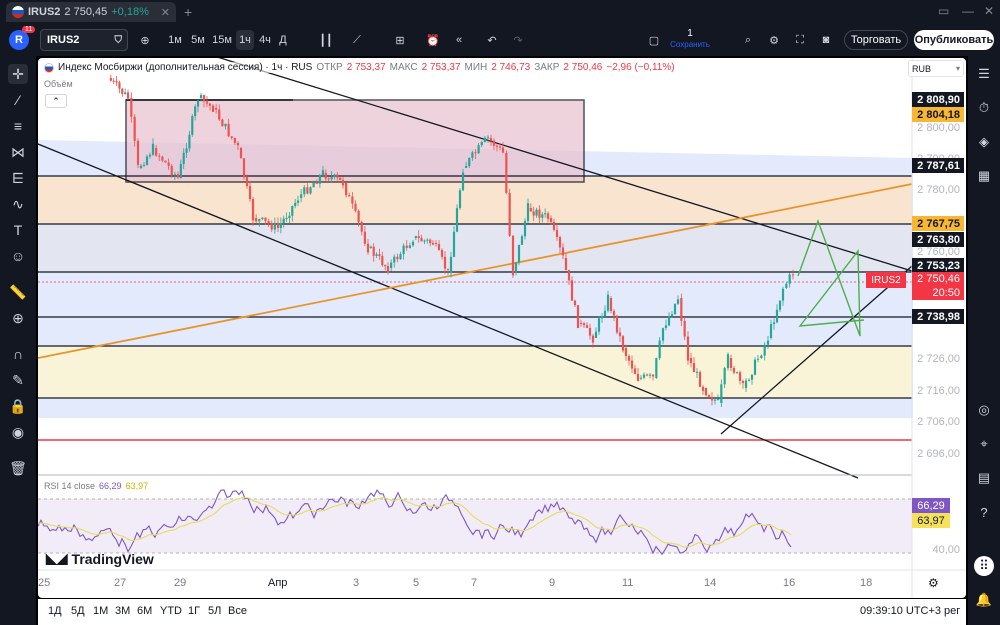 Image resolution: width=1000 pixels, height=625 pixels. What do you see at coordinates (984, 409) in the screenshot?
I see `hotlists-icon: ◎` at bounding box center [984, 409].